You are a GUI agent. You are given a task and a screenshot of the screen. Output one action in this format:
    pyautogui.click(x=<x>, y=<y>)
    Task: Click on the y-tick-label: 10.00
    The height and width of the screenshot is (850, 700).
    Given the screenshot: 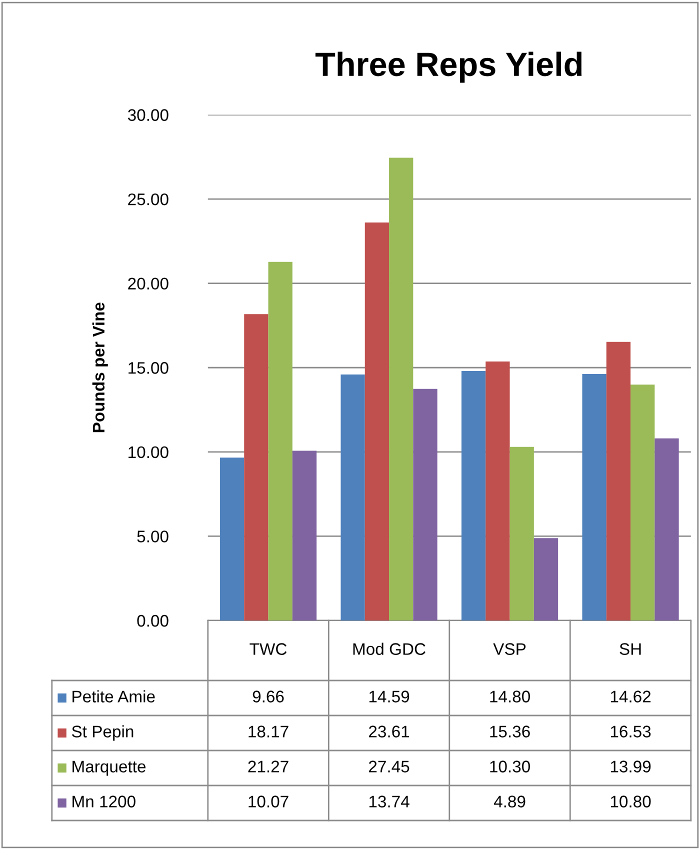 What is the action you would take?
    pyautogui.click(x=148, y=452)
    